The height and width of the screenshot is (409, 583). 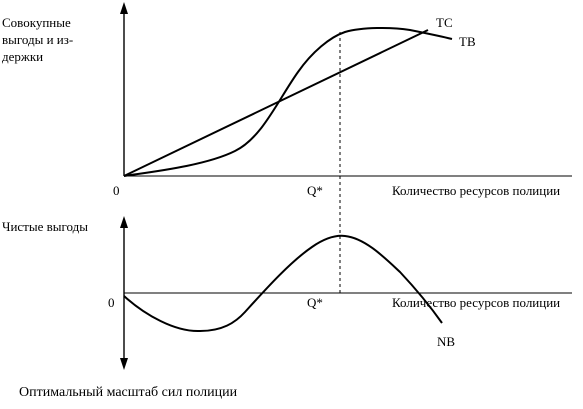 What do you see at coordinates (446, 341) in the screenshot?
I see `nb-series-label: NB` at bounding box center [446, 341].